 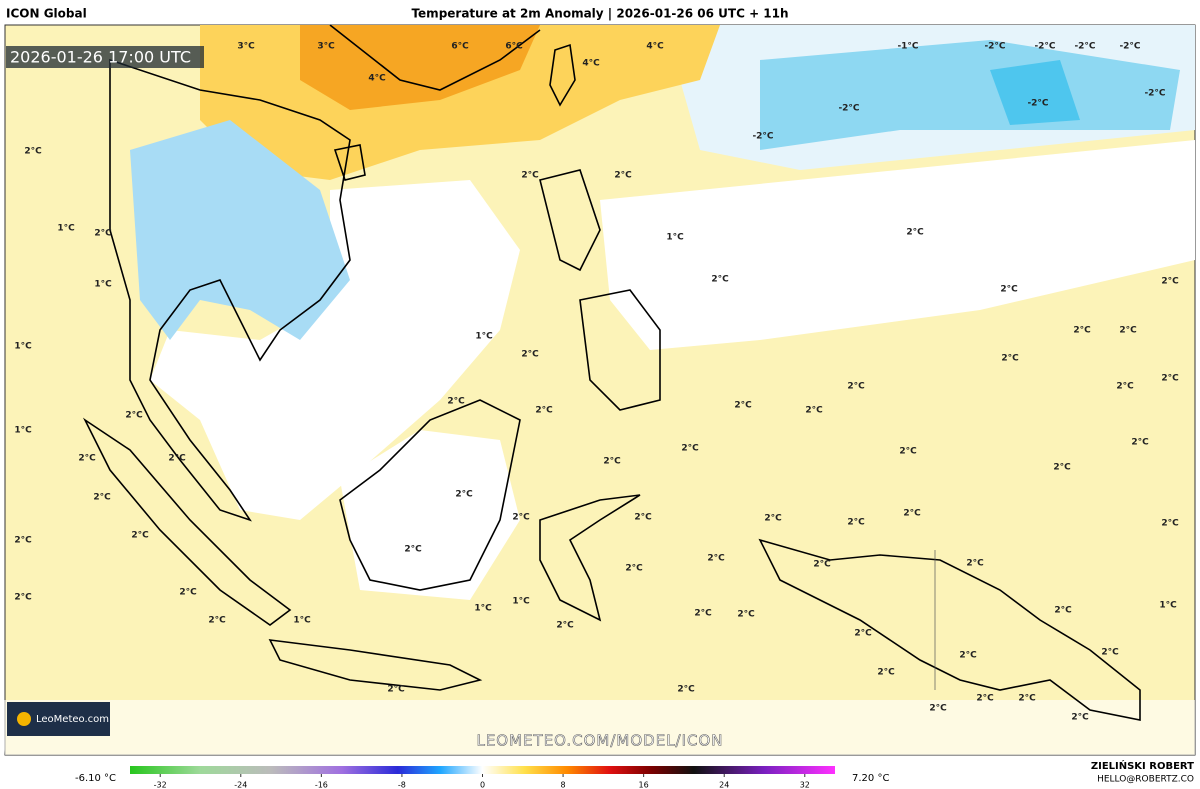 What do you see at coordinates (402, 785) in the screenshot?
I see `colorbar-tick-label: -8` at bounding box center [402, 785].